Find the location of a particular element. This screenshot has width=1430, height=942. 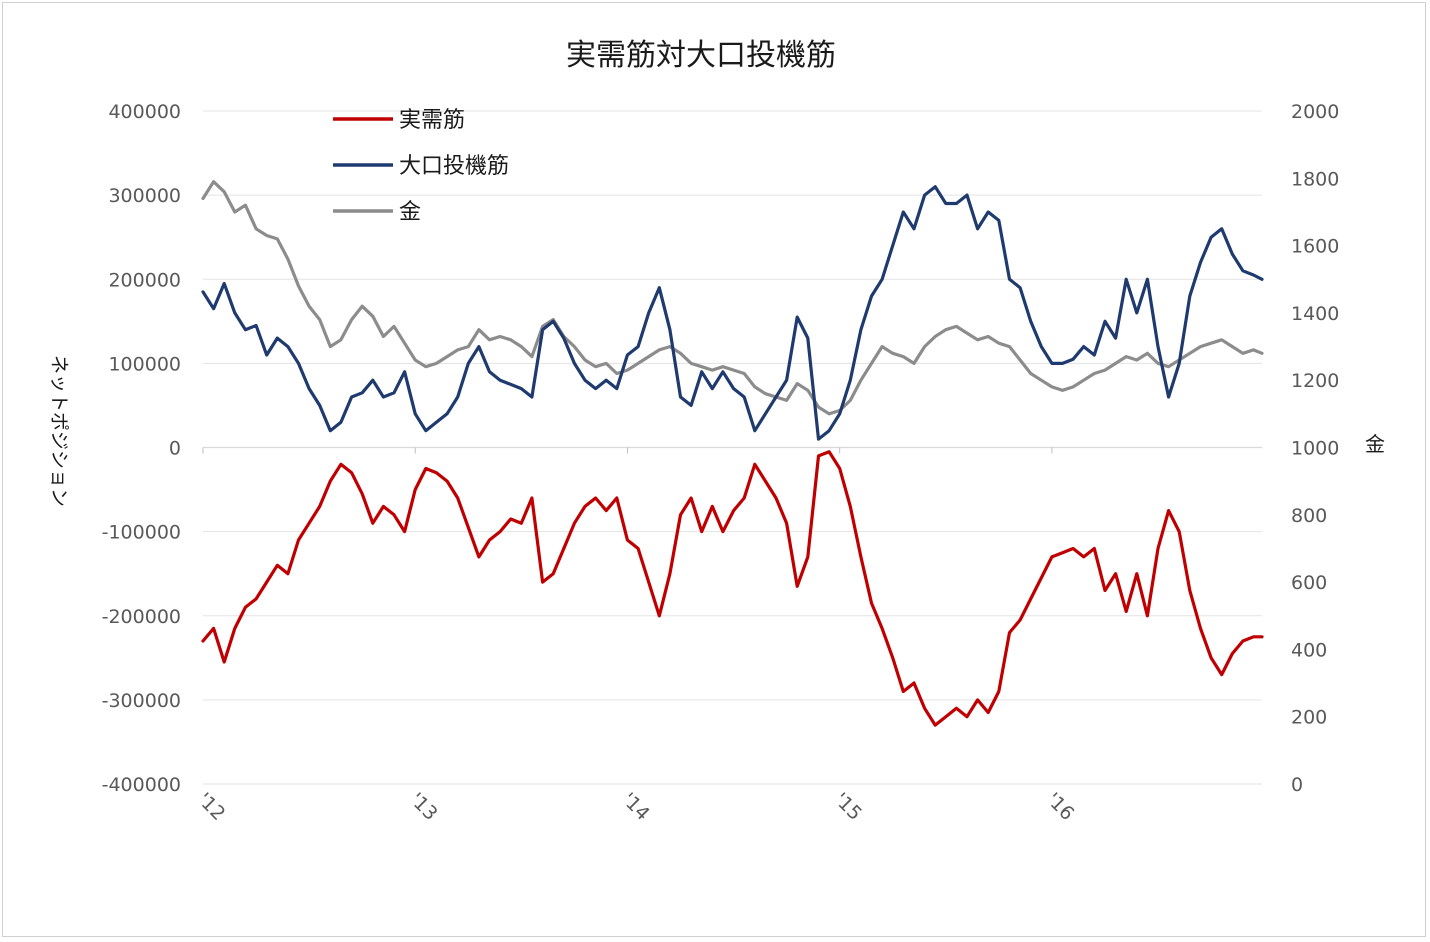

y-right-tick-label: 200 is located at coordinates (1309, 718).